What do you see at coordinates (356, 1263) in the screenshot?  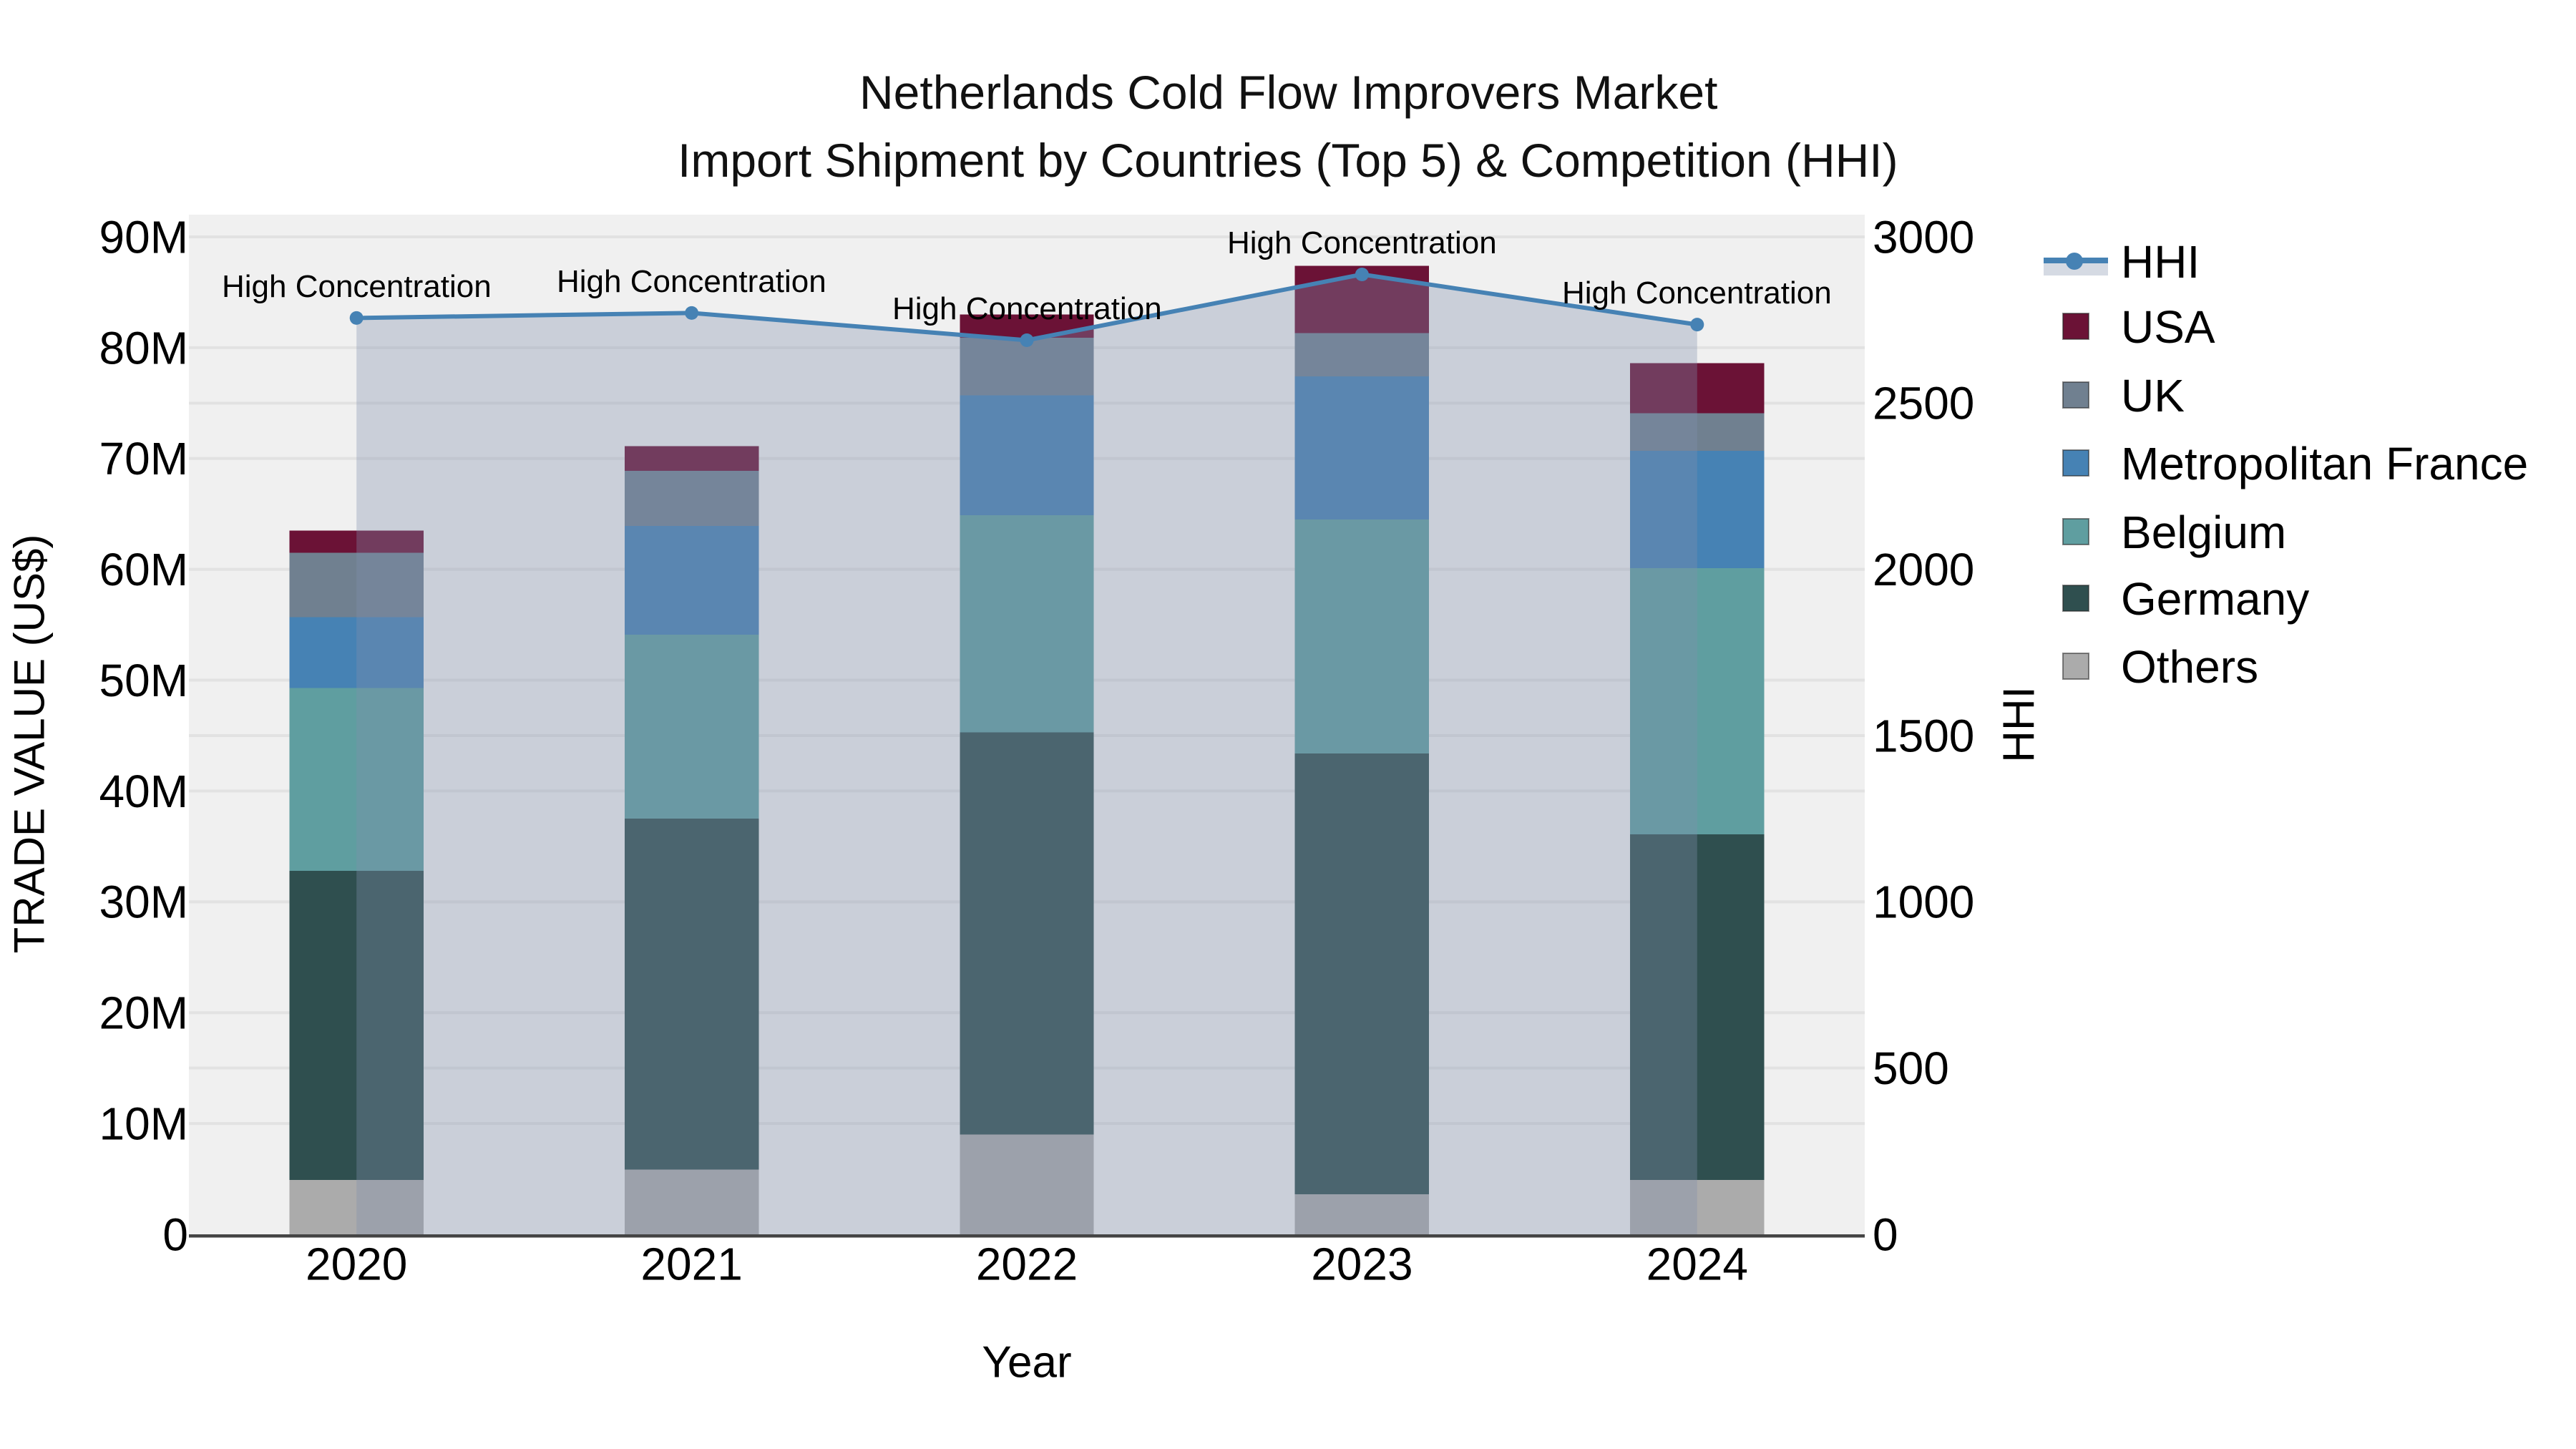 I see `svg-text: 2020` at bounding box center [356, 1263].